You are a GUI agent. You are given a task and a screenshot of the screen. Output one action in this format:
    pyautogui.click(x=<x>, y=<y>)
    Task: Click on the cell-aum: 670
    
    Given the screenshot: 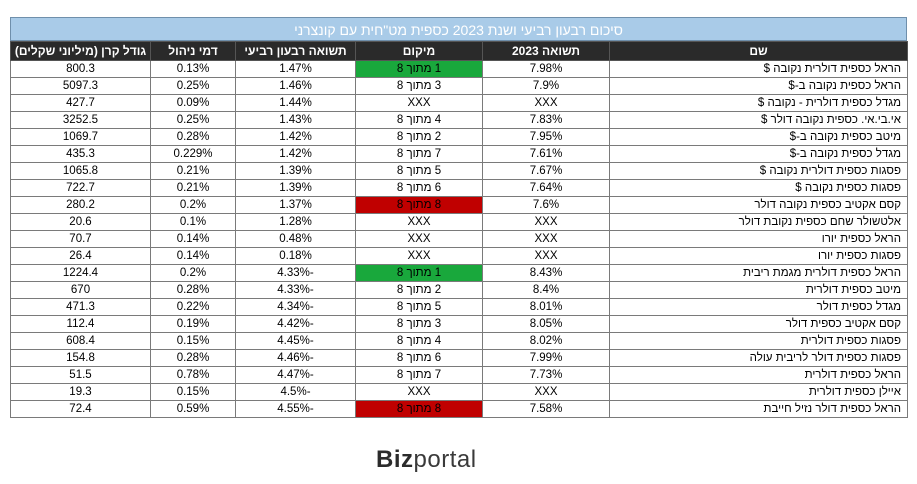 What is the action you would take?
    pyautogui.click(x=80, y=290)
    